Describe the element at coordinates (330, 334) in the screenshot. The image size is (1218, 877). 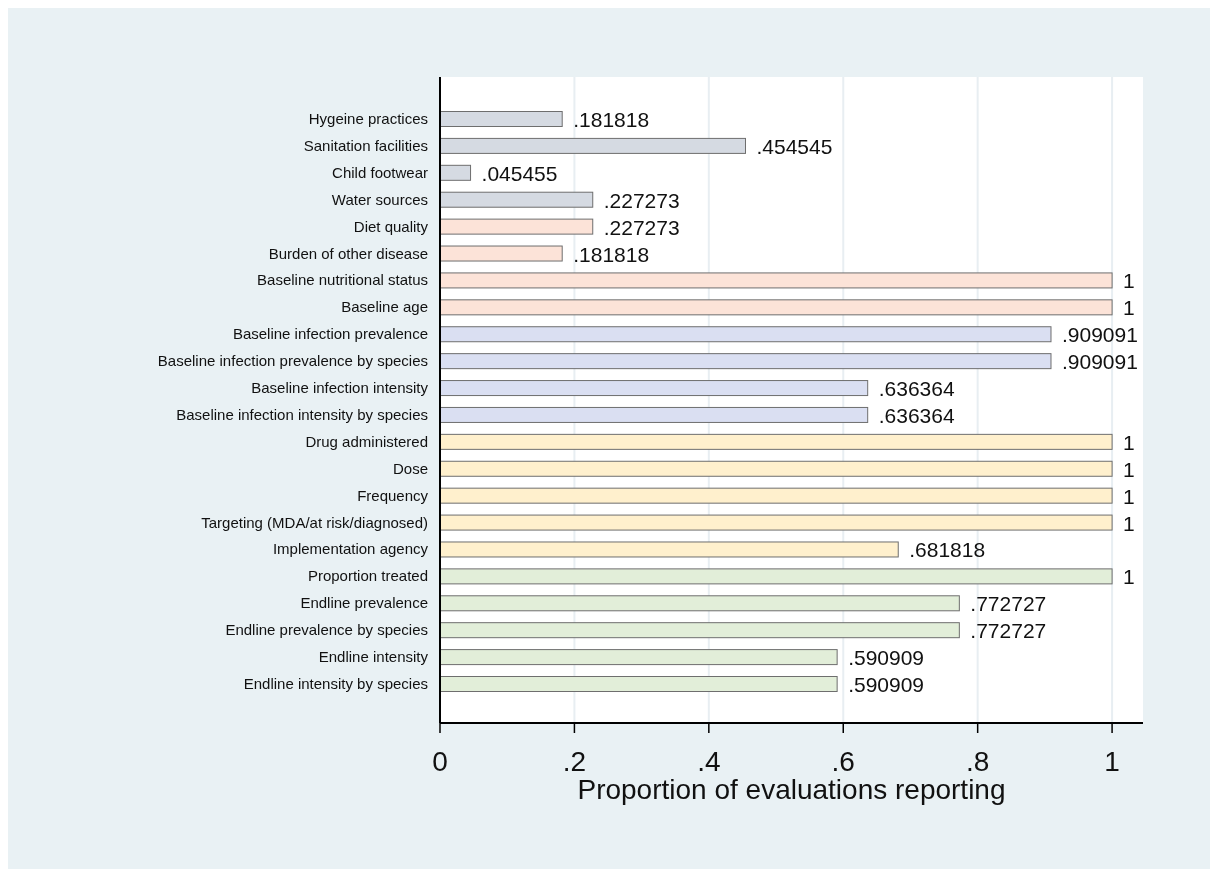
I see `y-tick-label: Baseline infection prevalence` at that location.